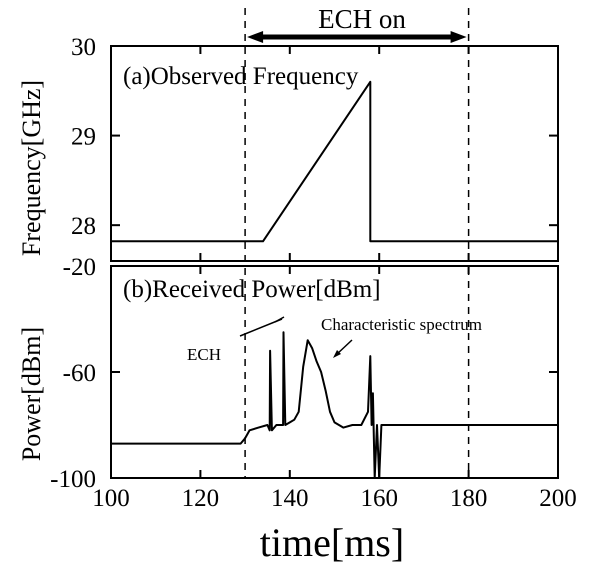 The image size is (594, 562). Describe the element at coordinates (83, 137) in the screenshot. I see `panel-a-ytick-label: 29` at that location.